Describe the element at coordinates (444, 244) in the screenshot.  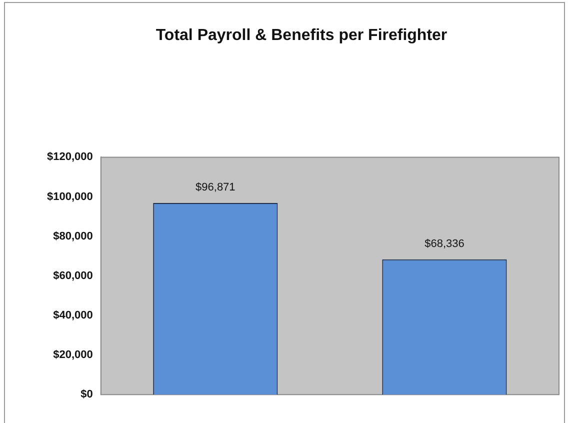
I see `data-label: $68,336` at that location.